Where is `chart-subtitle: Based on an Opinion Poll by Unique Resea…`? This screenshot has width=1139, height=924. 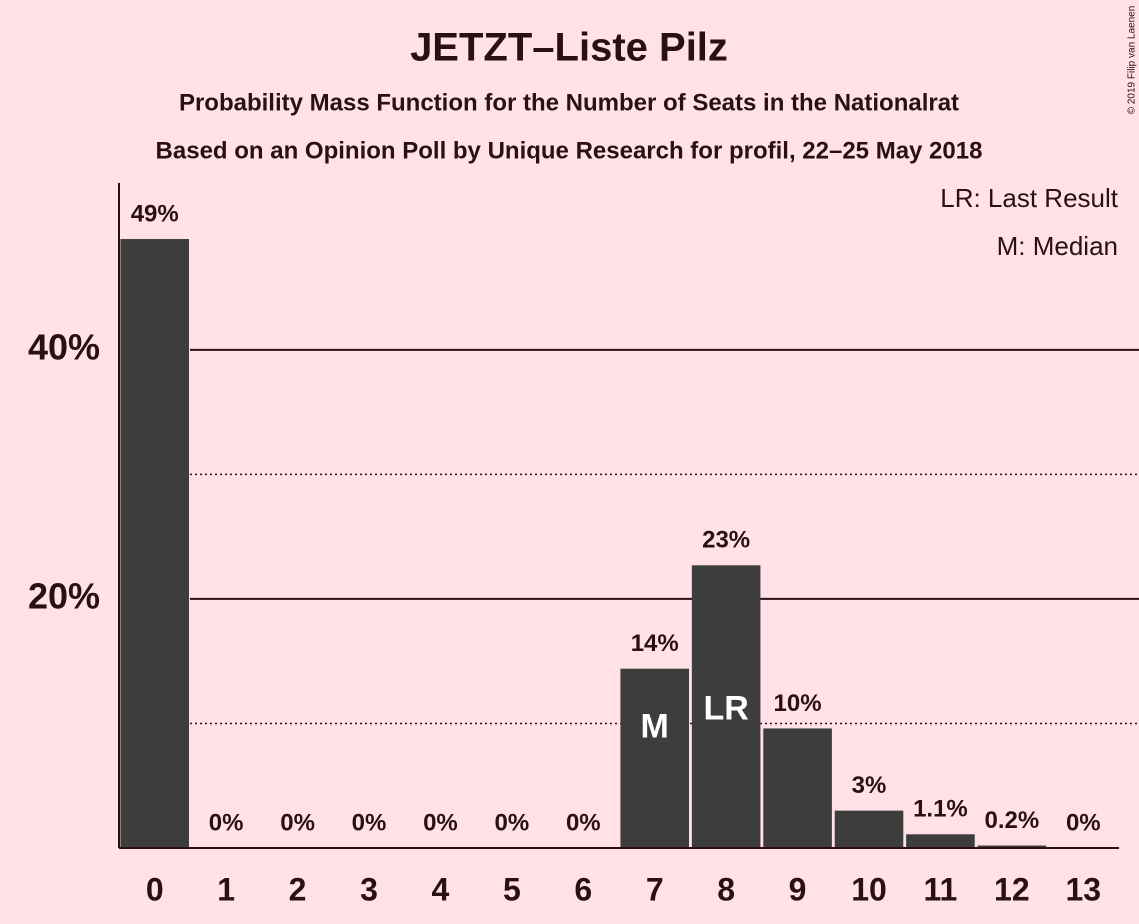 chart-subtitle: Based on an Opinion Poll by Unique Resea… is located at coordinates (569, 150).